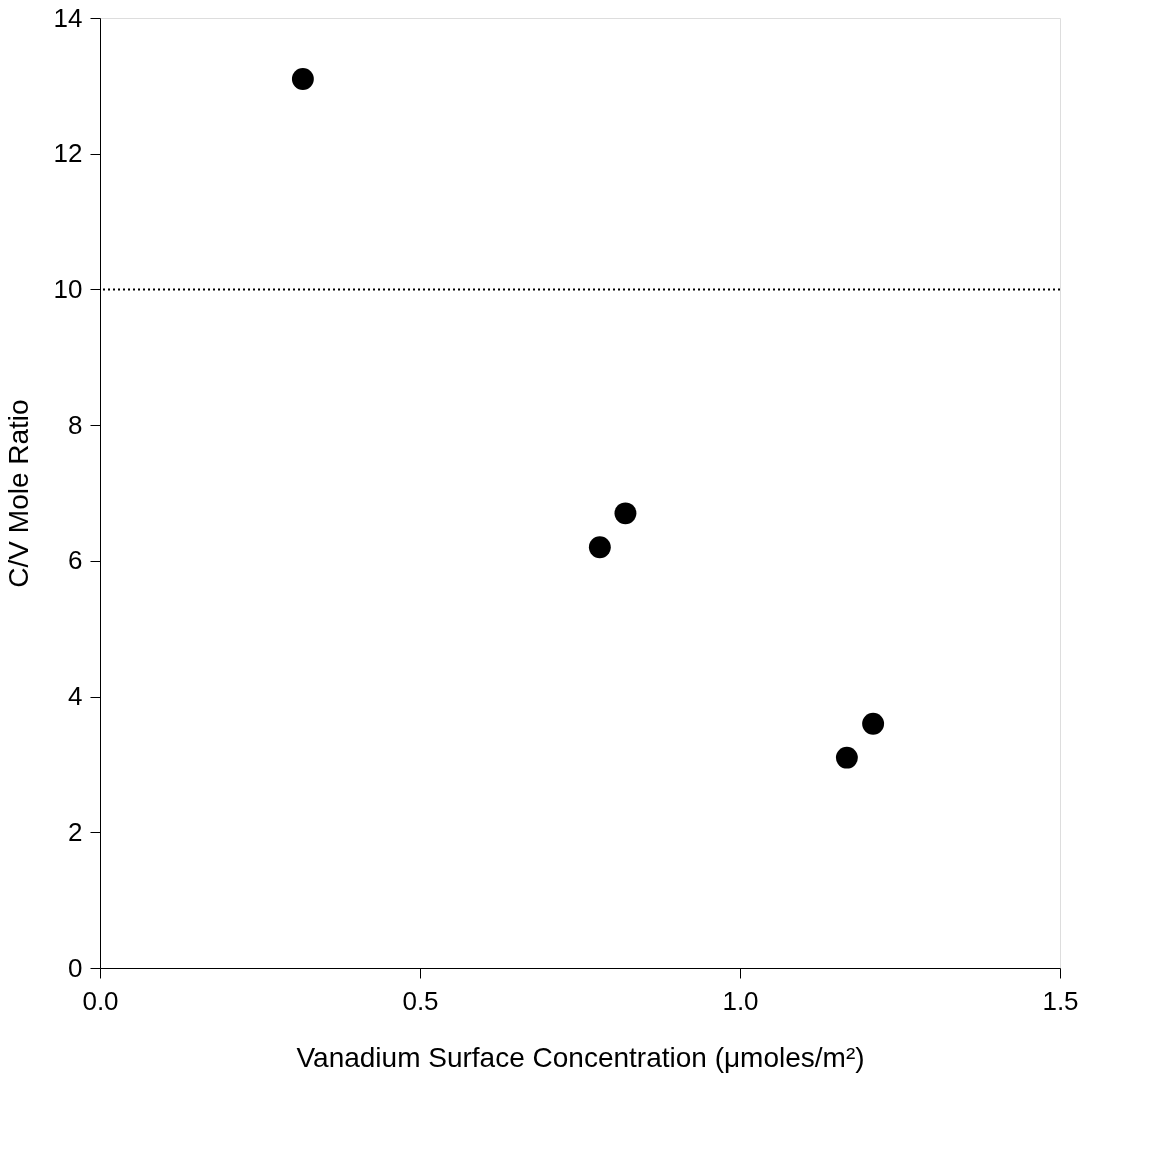 The width and height of the screenshot is (1157, 1153). Describe the element at coordinates (75, 967) in the screenshot. I see `y-tick-label: 0` at that location.